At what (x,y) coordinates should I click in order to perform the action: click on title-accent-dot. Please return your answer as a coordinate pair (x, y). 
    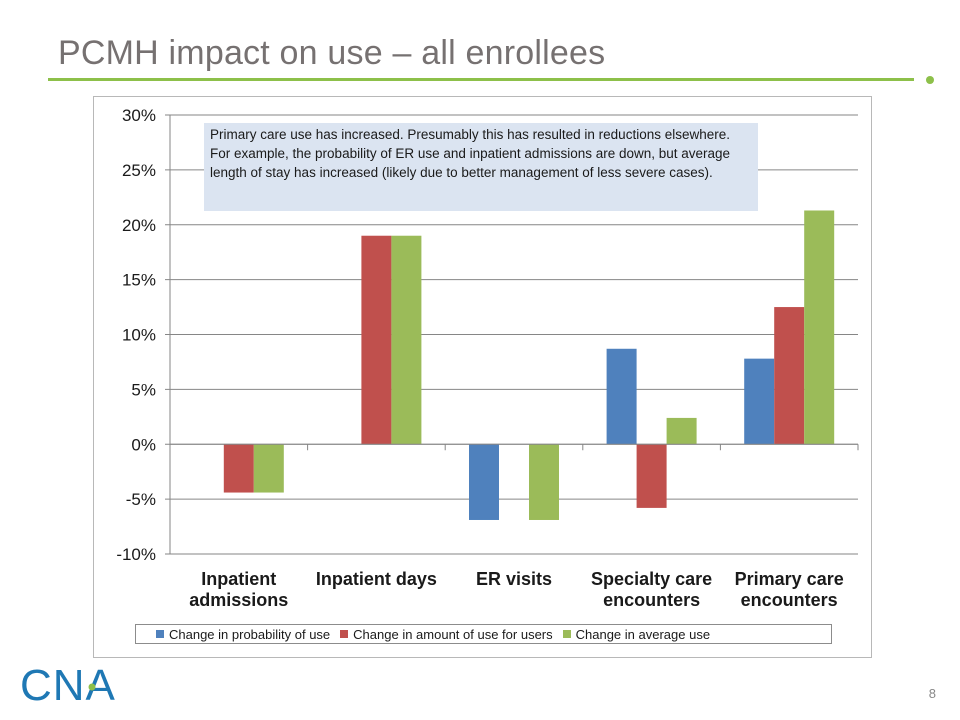
    Looking at the image, I should click on (930, 80).